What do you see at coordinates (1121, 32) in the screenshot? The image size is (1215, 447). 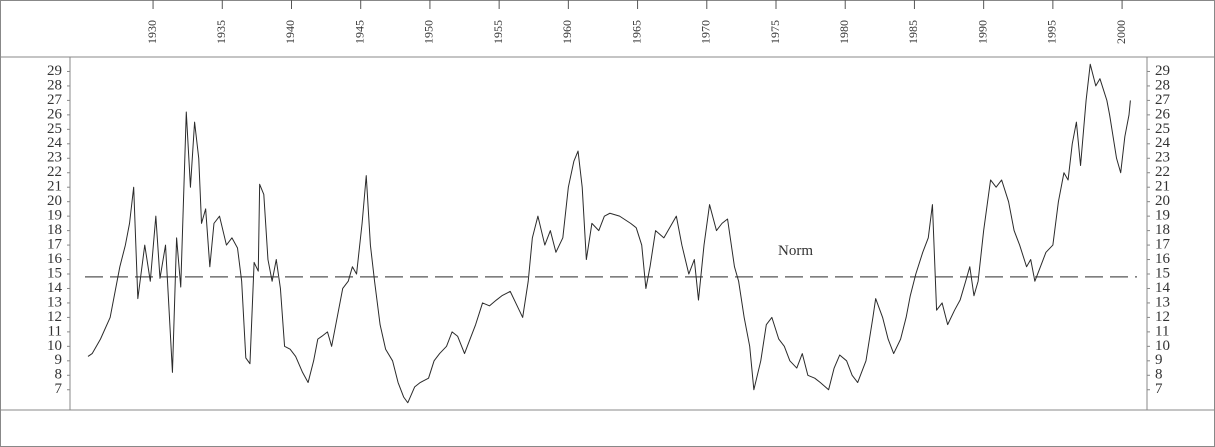 I see `x-tick-label: 2000` at bounding box center [1121, 32].